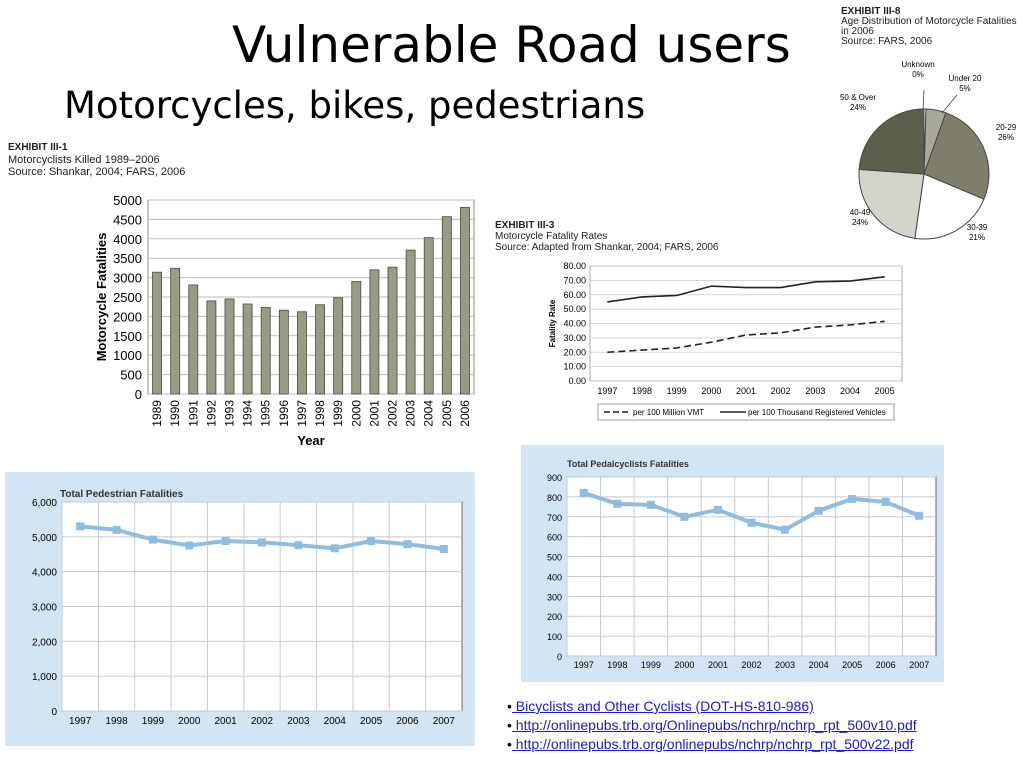 The height and width of the screenshot is (768, 1024). I want to click on slide-title: Vulnerable Road users, so click(511, 45).